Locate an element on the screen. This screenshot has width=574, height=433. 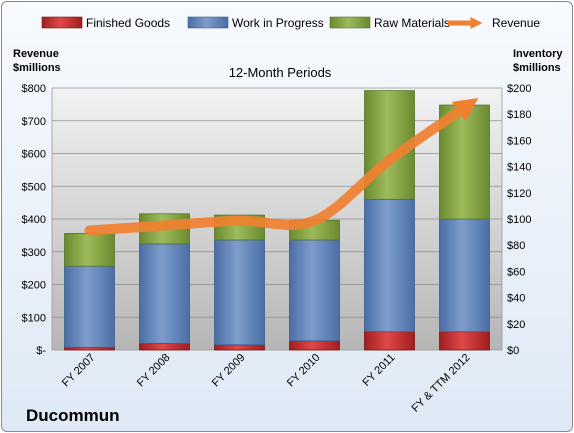
right-tick-label: $160 is located at coordinates (519, 141).